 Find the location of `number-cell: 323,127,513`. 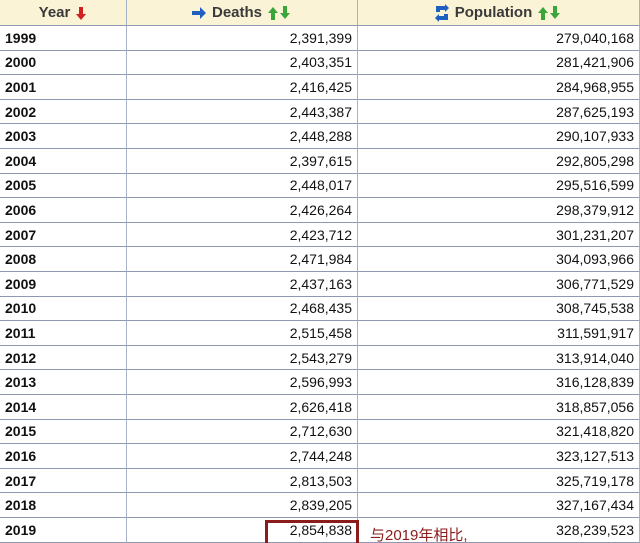

number-cell: 323,127,513 is located at coordinates (499, 456).